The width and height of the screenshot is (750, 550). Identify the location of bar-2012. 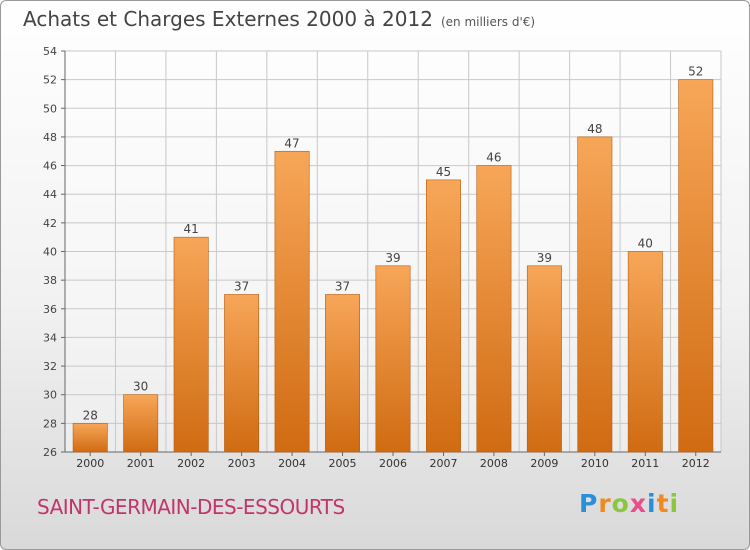
(696, 266).